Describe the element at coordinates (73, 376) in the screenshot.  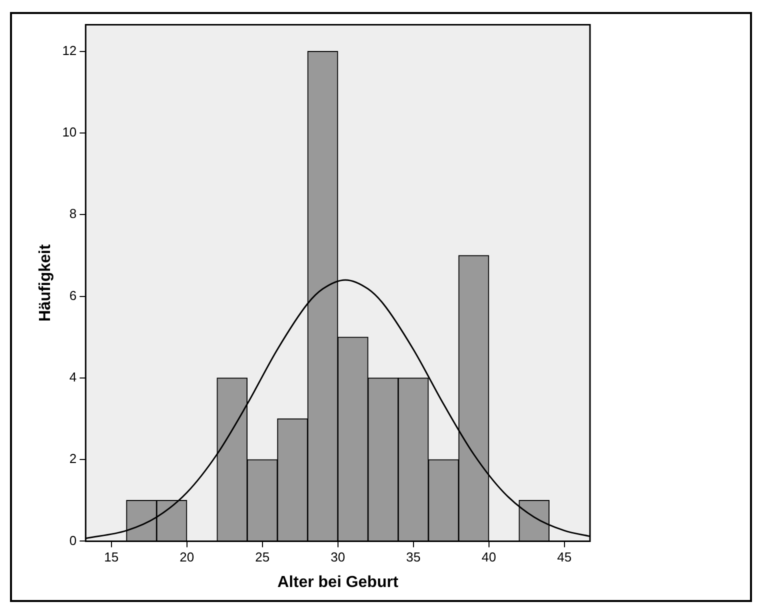
I see `y-tick-label: 4` at that location.